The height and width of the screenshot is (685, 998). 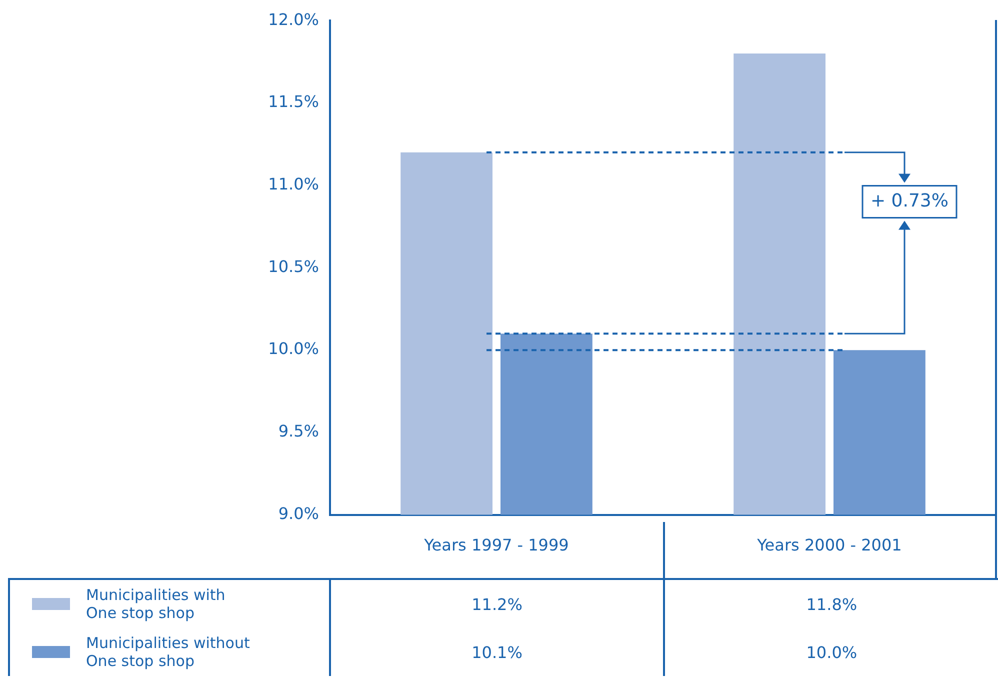 I want to click on y-tick-label: 12.0%, so click(x=293, y=19).